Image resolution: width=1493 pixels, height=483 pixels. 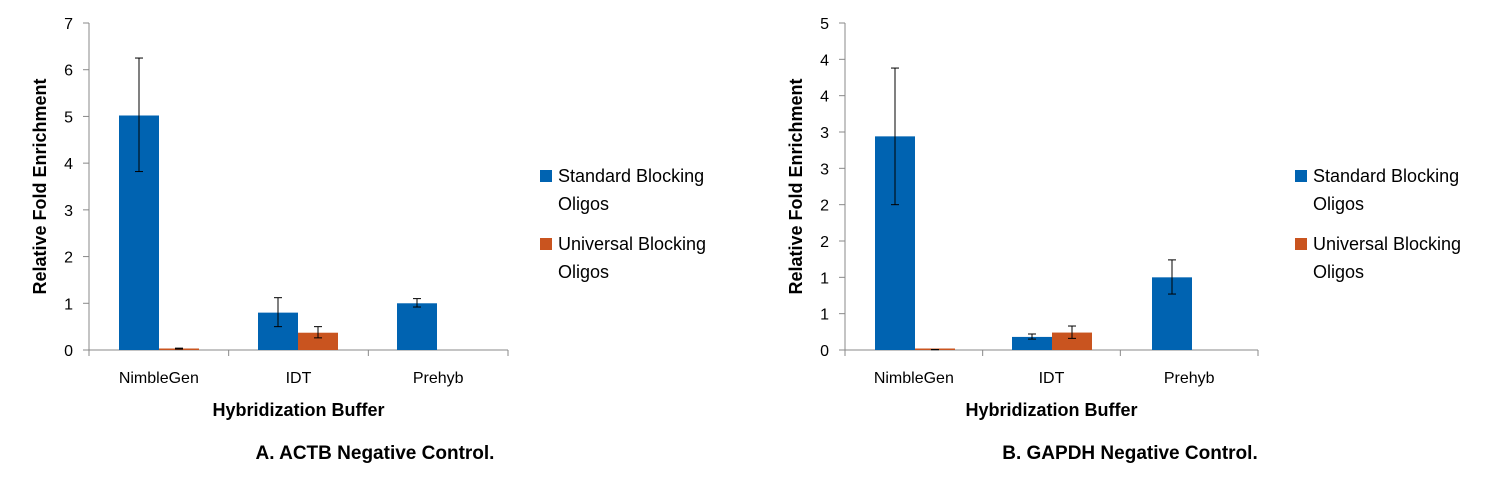 What do you see at coordinates (68, 164) in the screenshot?
I see `chart-a-y-tick-label: 4` at bounding box center [68, 164].